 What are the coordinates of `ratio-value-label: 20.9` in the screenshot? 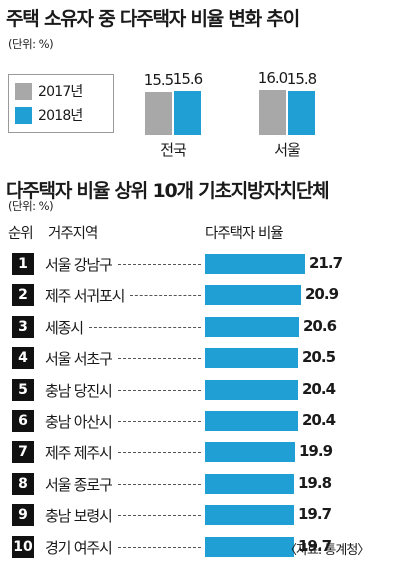 It's located at (322, 294).